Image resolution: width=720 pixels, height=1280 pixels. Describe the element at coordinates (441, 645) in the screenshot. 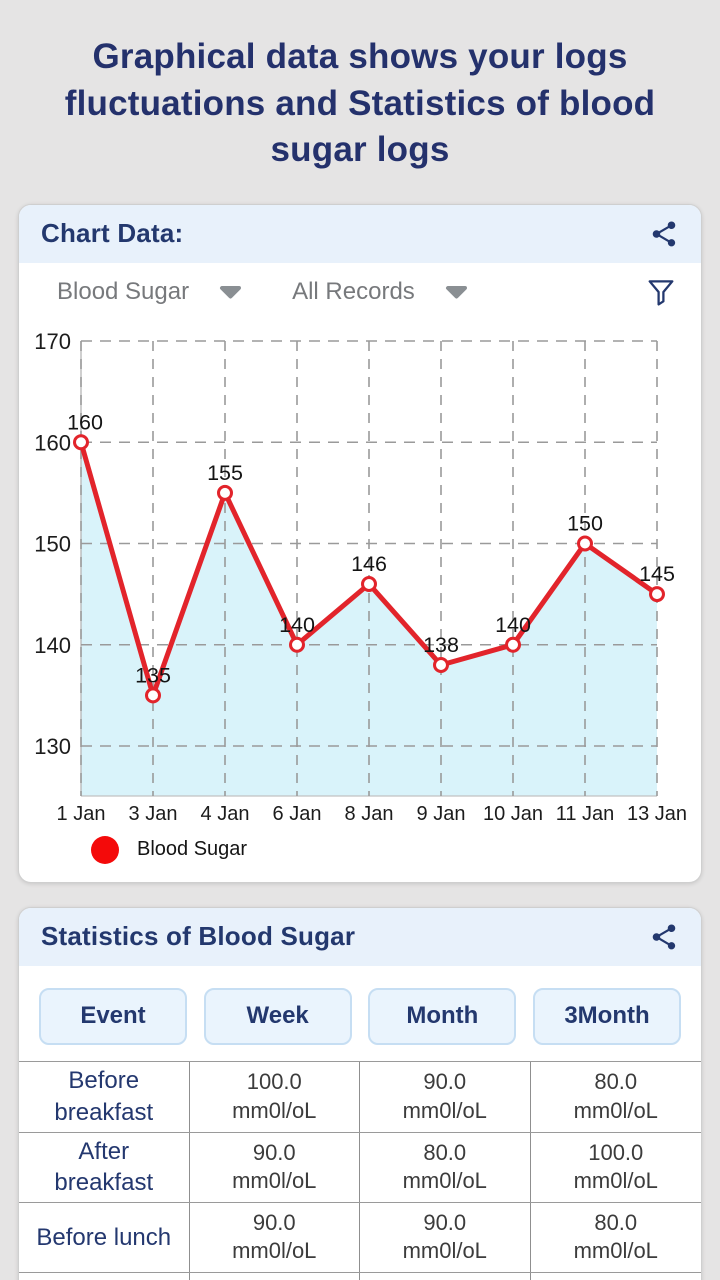

I see `svg-text: 138` at that location.